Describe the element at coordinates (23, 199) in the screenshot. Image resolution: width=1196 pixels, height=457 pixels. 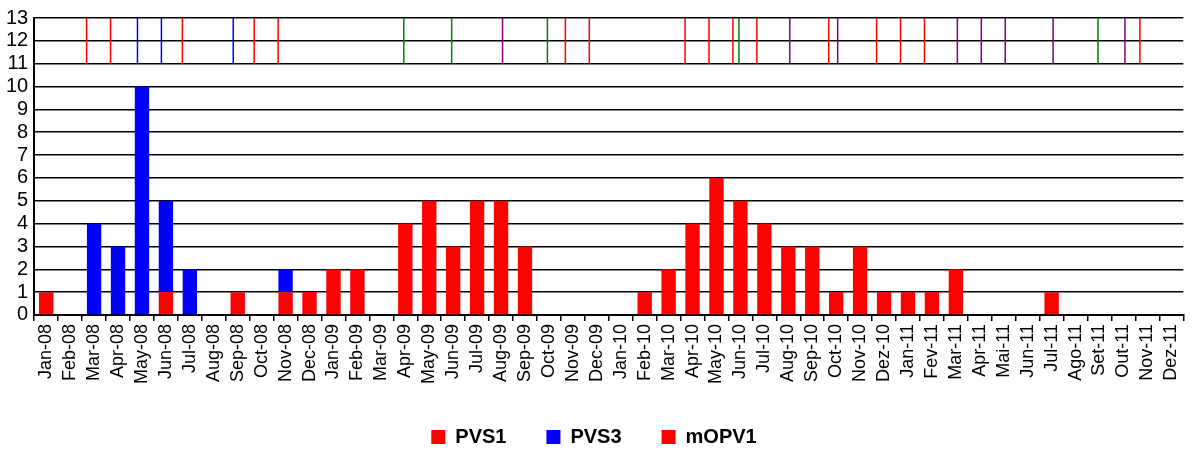
I see `y-tick-label: 5` at that location.